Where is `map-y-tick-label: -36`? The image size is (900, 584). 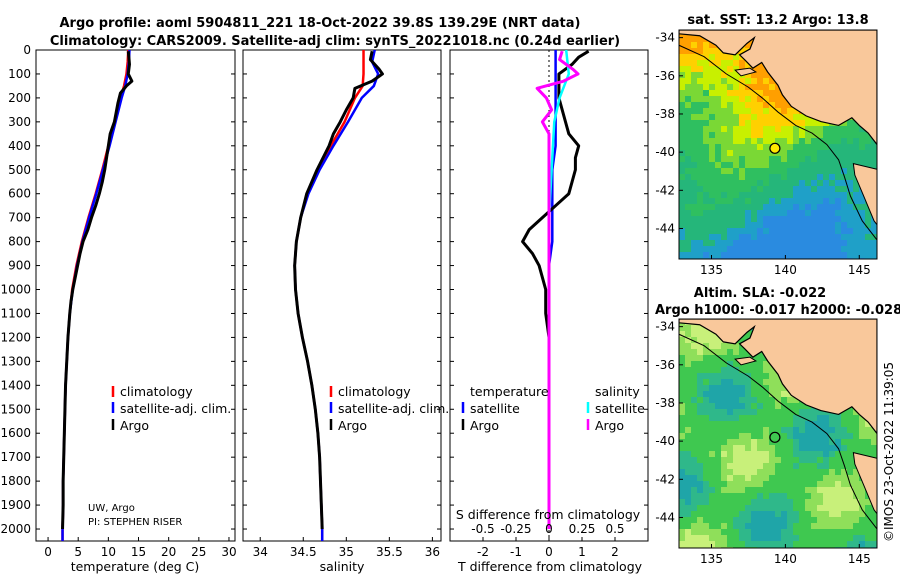 map-y-tick-label: -36 is located at coordinates (665, 365).